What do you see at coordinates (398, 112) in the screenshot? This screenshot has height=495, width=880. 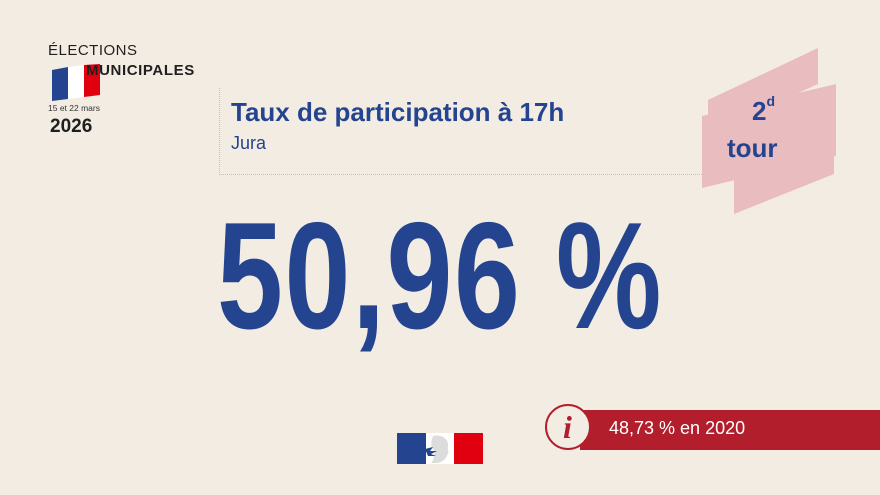 I see `page-title: Taux de participation à 17h` at bounding box center [398, 112].